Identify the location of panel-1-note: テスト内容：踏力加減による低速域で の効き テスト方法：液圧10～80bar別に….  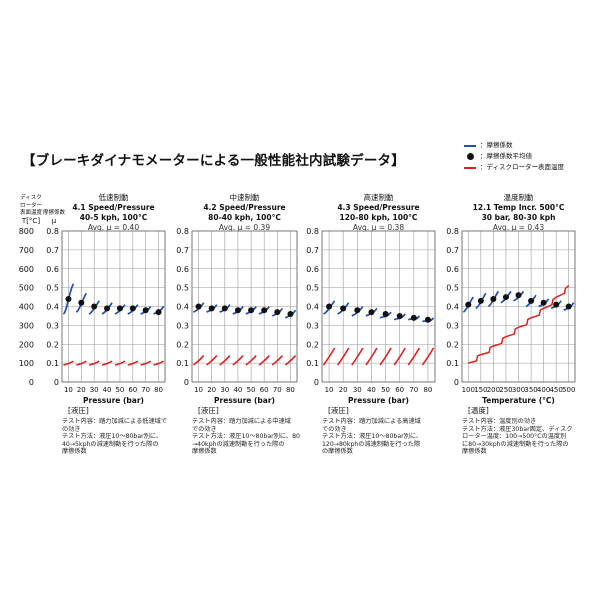
(122, 437).